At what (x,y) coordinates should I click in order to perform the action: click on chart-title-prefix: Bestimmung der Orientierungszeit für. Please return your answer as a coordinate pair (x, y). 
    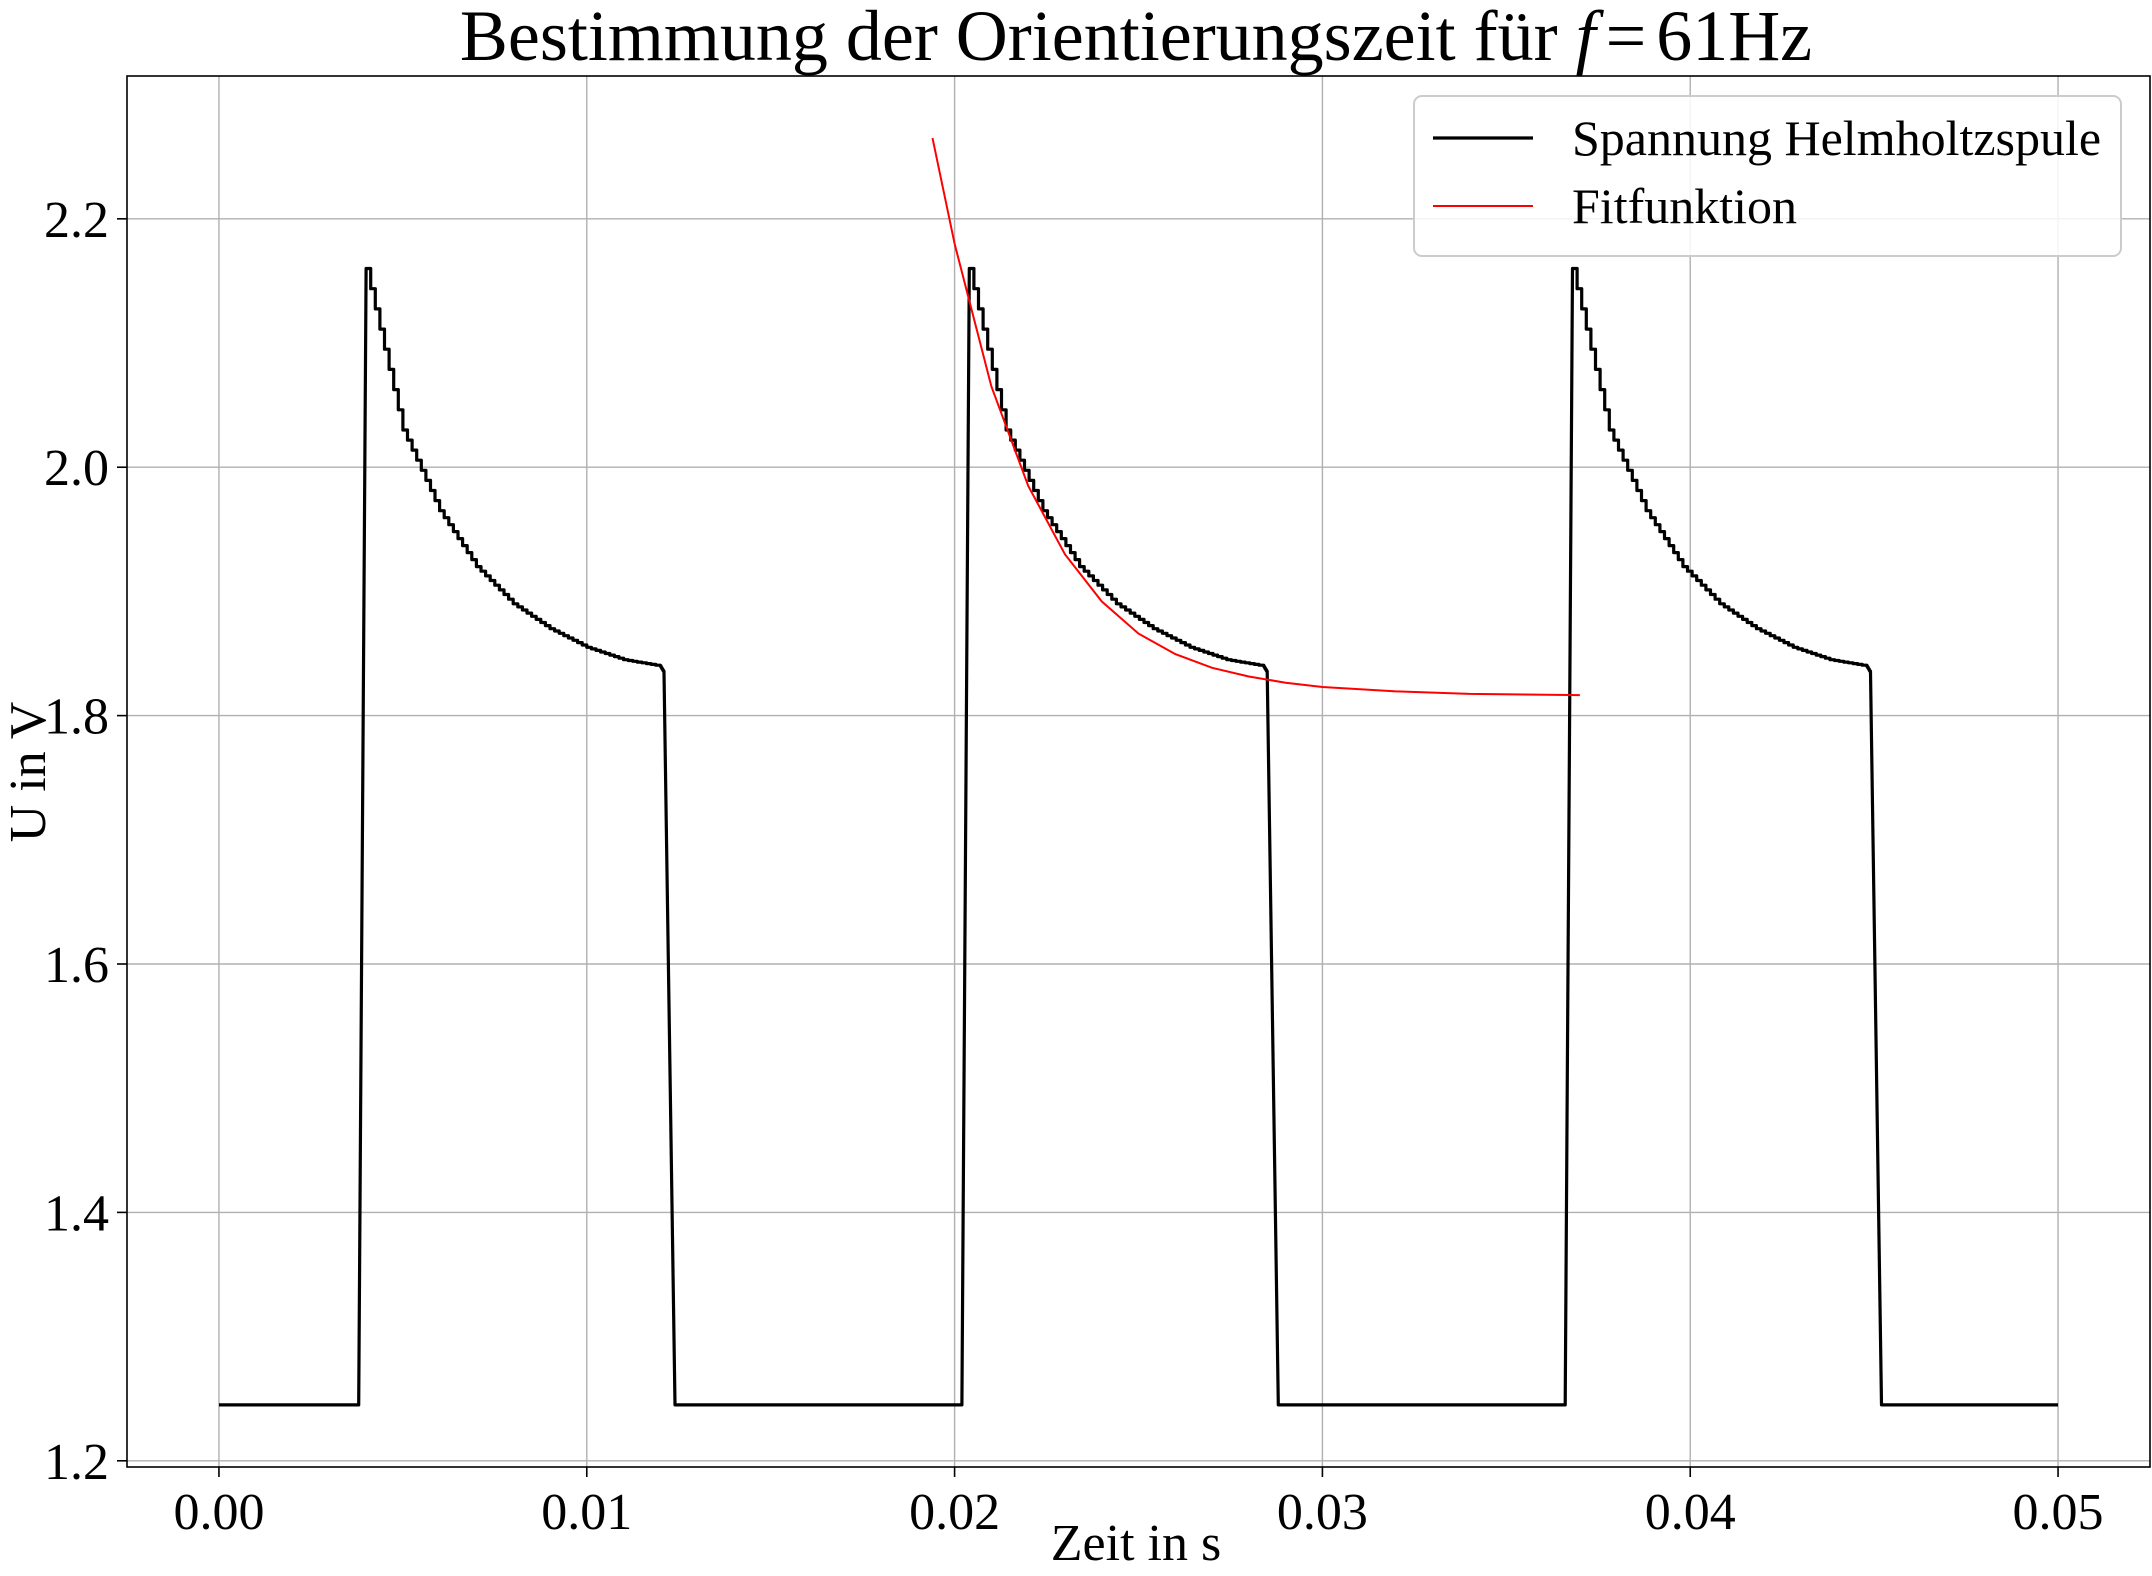
    Looking at the image, I should click on (1018, 38).